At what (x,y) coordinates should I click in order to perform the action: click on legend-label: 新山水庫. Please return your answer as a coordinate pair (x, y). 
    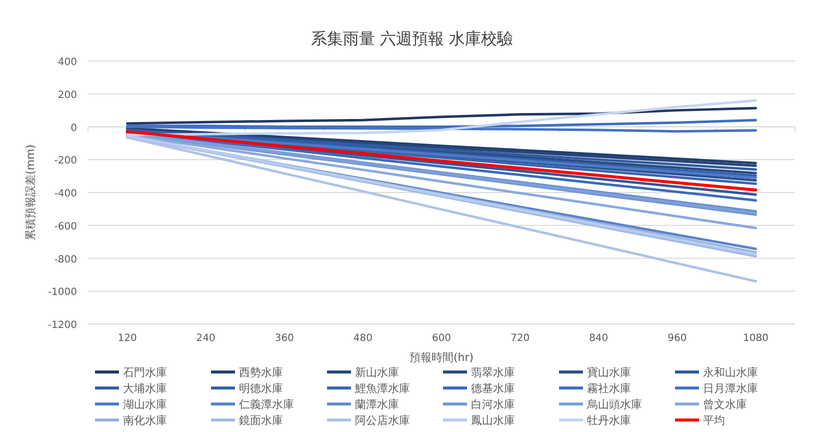
    Looking at the image, I should click on (377, 372).